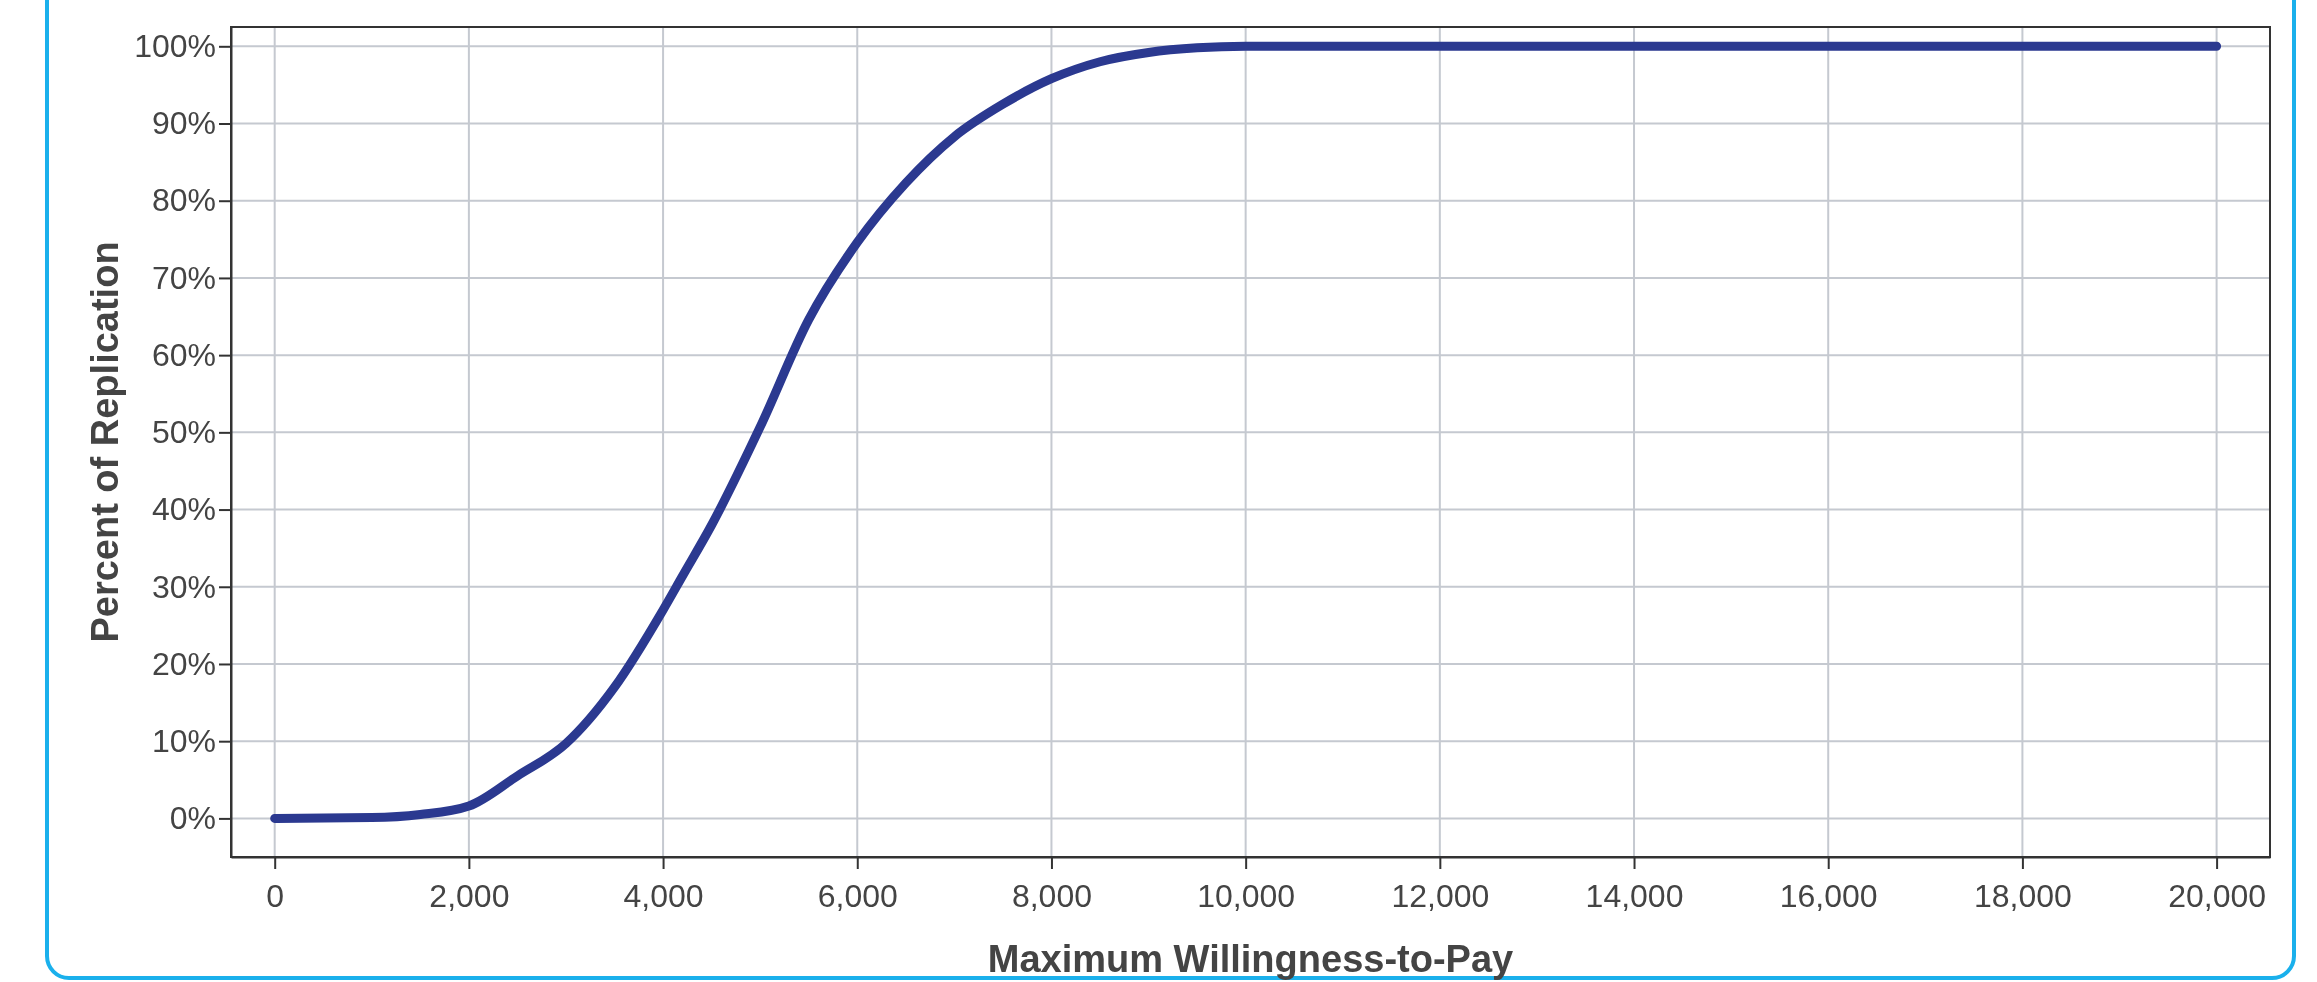  What do you see at coordinates (183, 586) in the screenshot?
I see `y-tick-label: 30%` at bounding box center [183, 586].